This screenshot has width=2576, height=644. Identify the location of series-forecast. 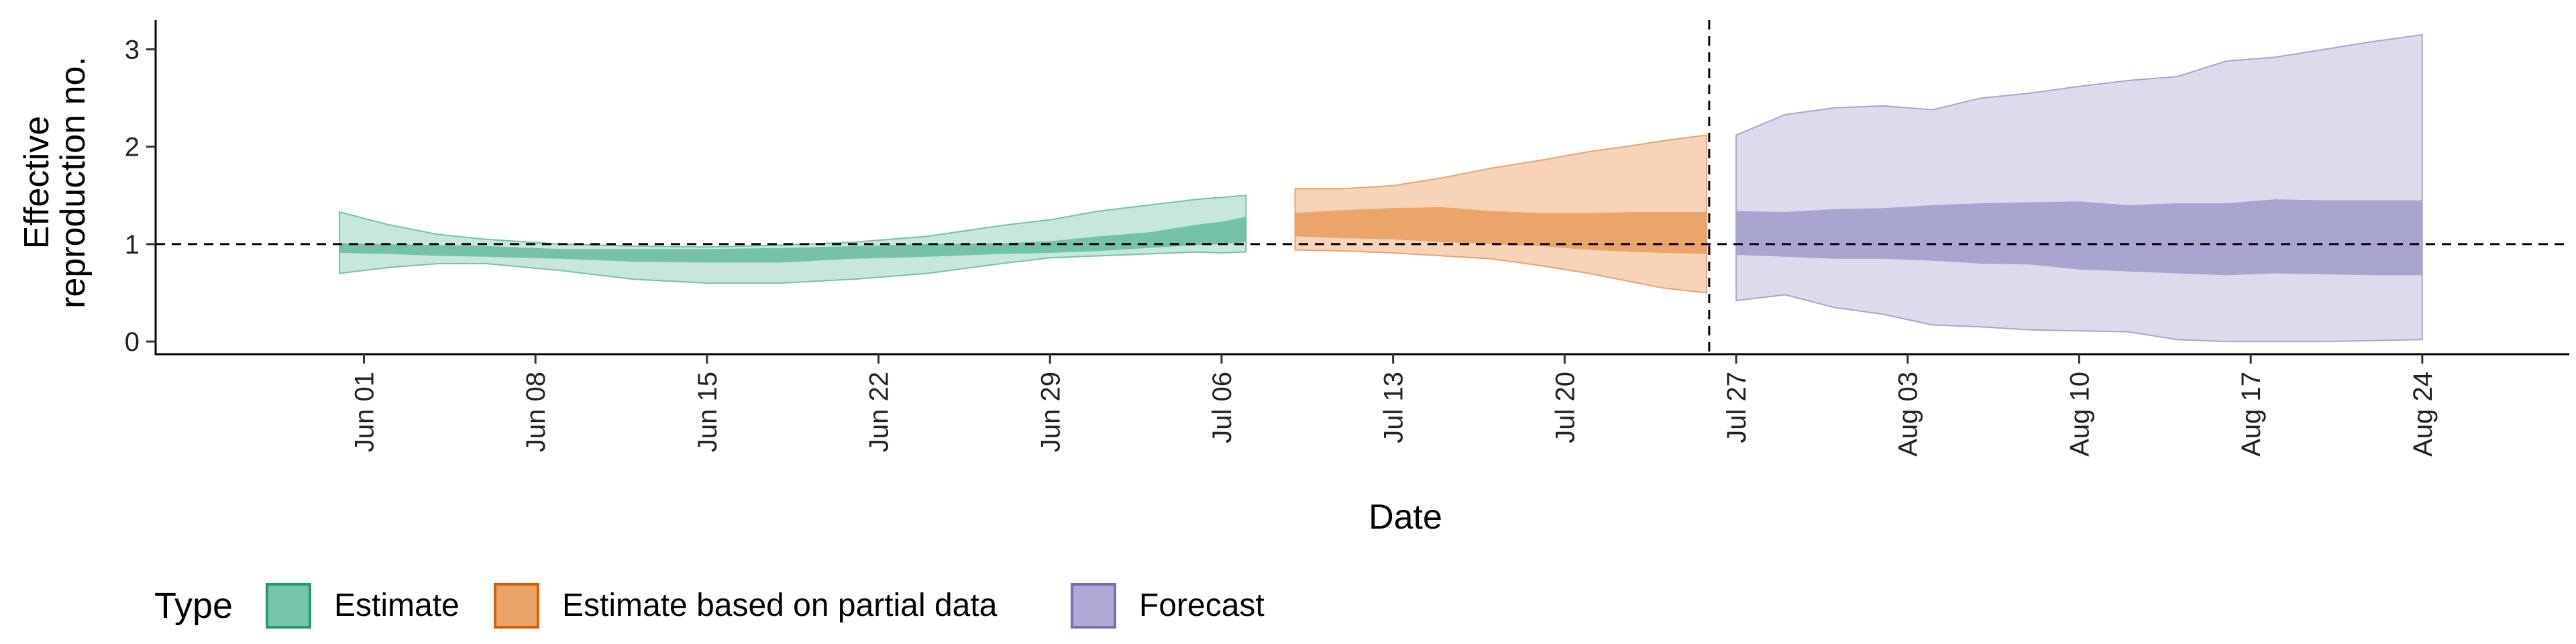
(2079, 188).